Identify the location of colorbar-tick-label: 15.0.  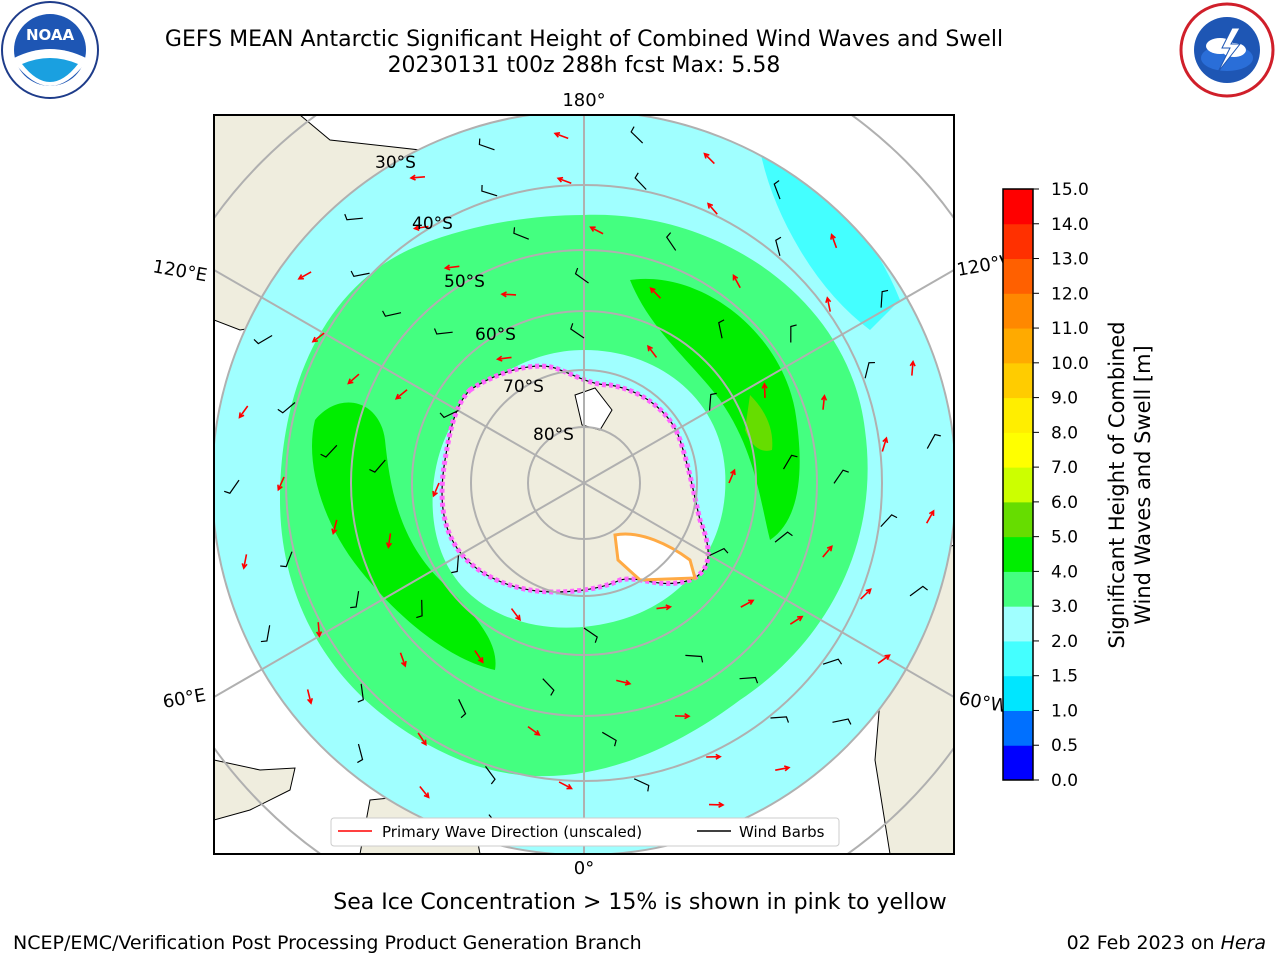
(1070, 190).